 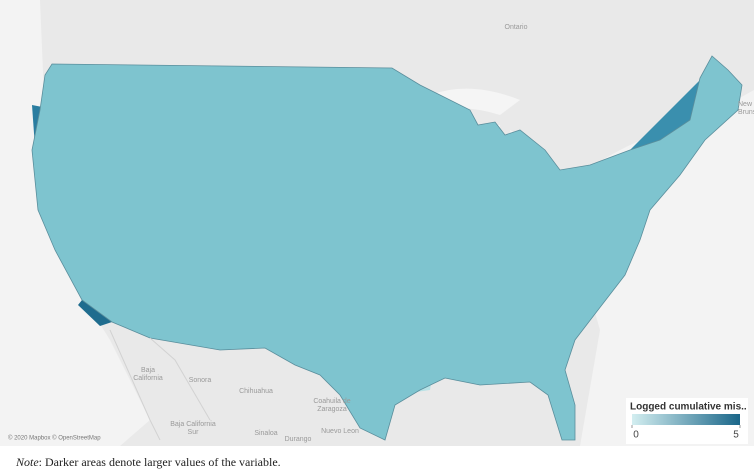 I want to click on legend-gradient, so click(x=686, y=419).